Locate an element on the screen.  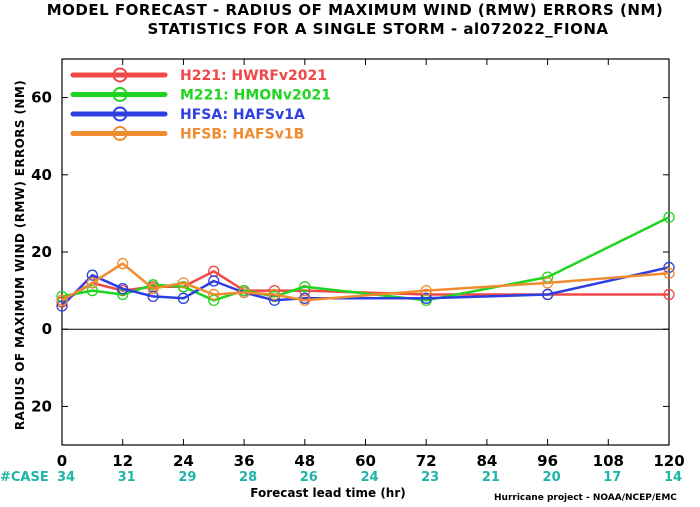
x-tick-label: 60 is located at coordinates (365, 461).